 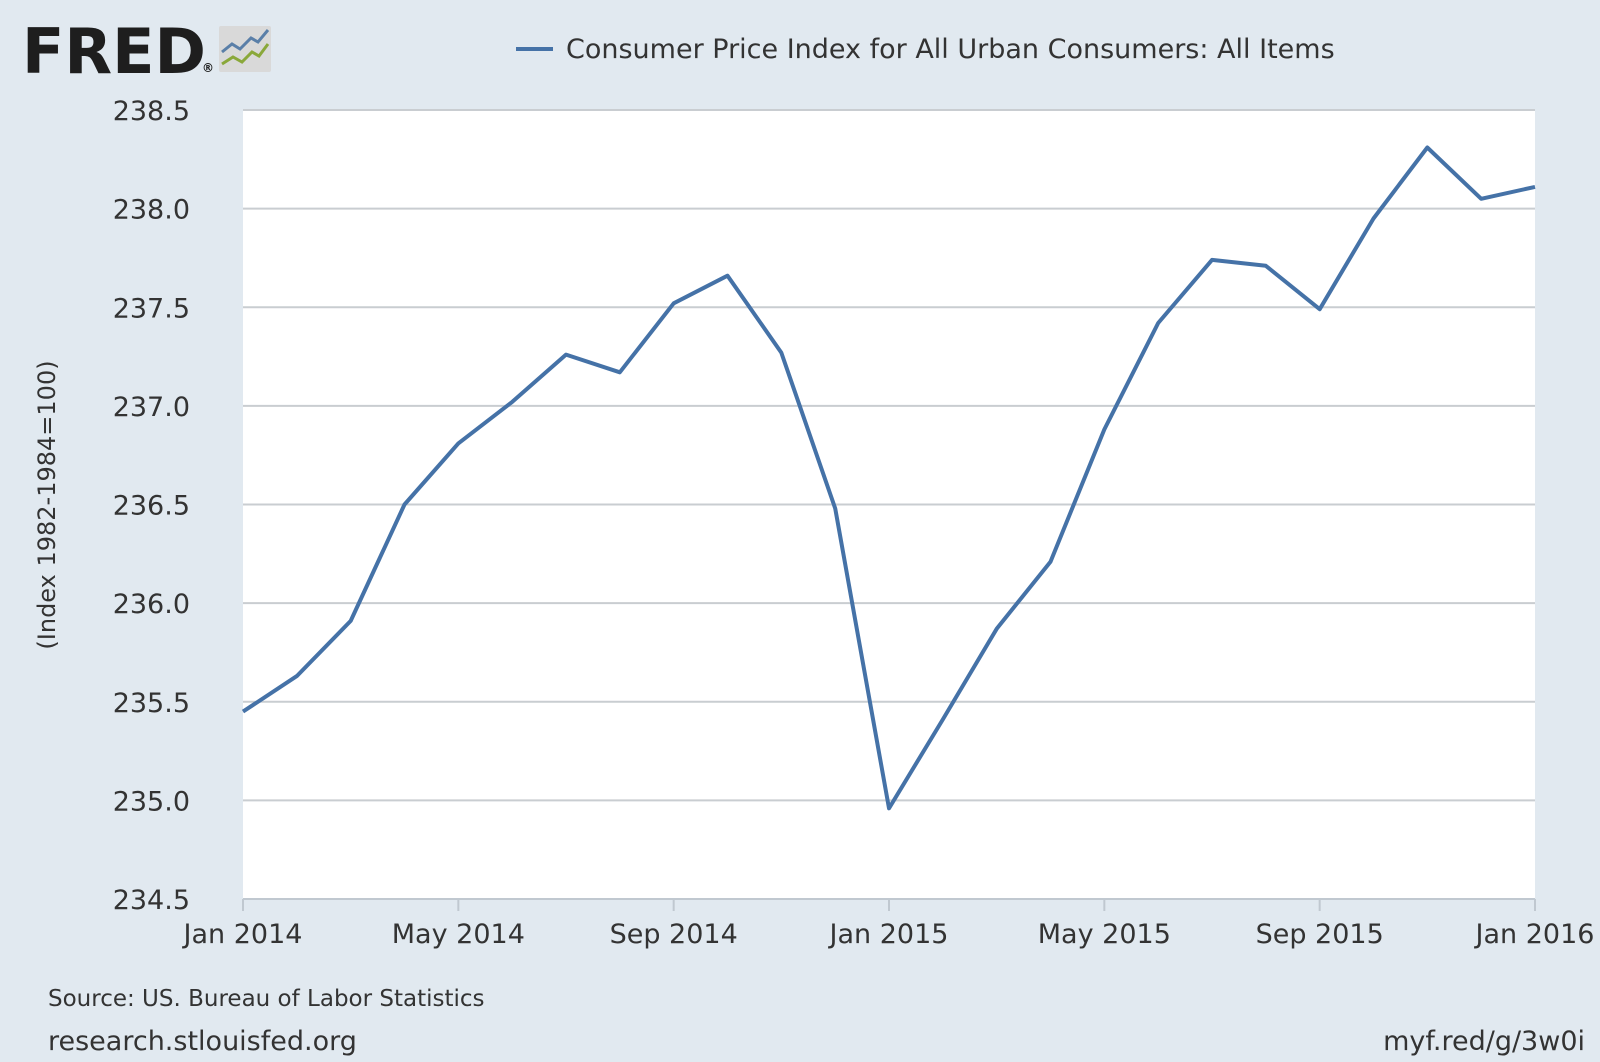 What do you see at coordinates (674, 934) in the screenshot?
I see `x-tick-label: Sep 2014` at bounding box center [674, 934].